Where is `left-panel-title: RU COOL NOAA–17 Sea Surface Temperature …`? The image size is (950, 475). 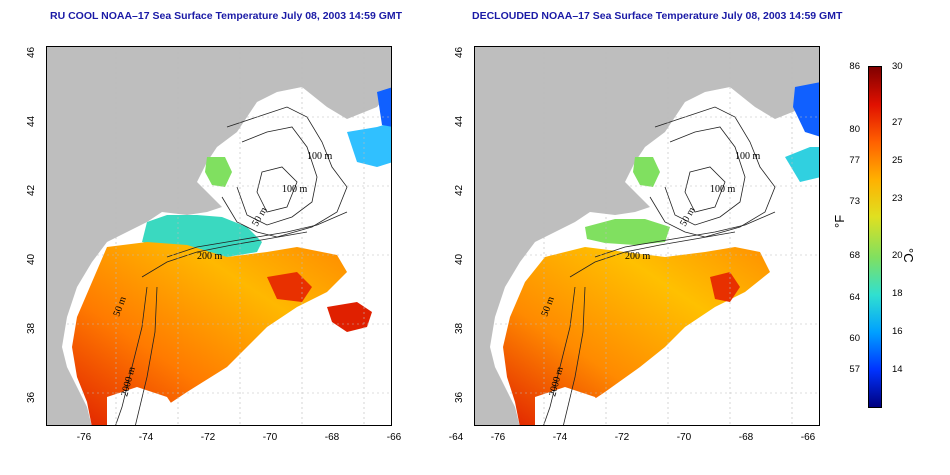 left-panel-title: RU COOL NOAA–17 Sea Surface Temperature … is located at coordinates (226, 16).